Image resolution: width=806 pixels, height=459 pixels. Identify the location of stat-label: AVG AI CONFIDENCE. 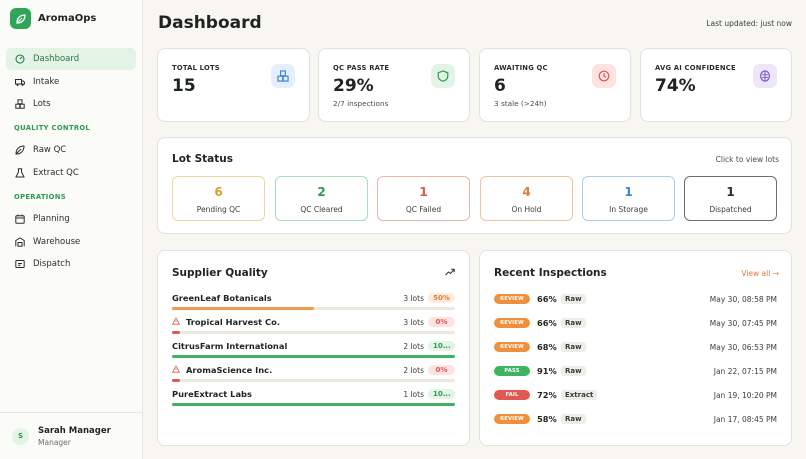
(695, 68).